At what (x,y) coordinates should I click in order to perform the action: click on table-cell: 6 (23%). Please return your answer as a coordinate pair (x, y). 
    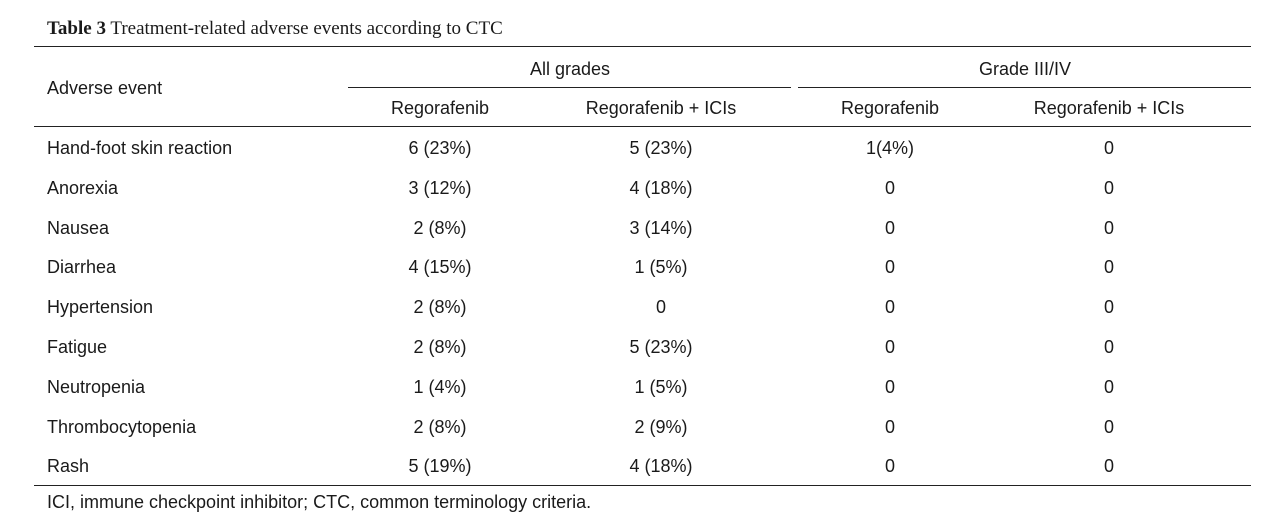
    Looking at the image, I should click on (440, 148).